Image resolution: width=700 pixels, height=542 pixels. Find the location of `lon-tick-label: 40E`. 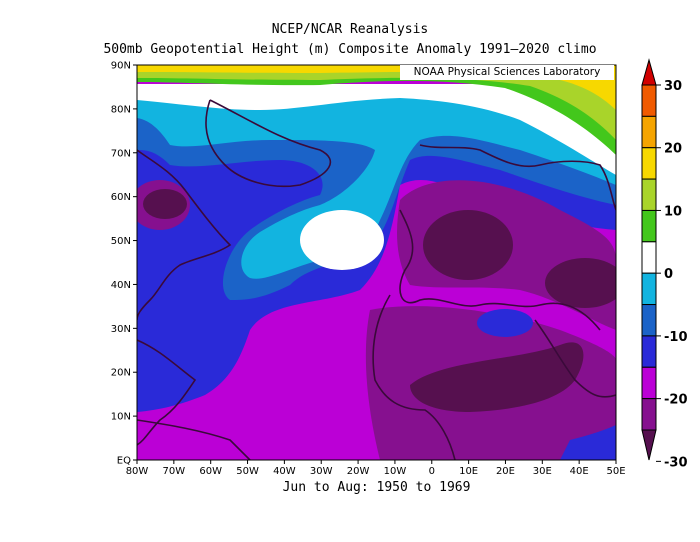

lon-tick-label: 40E is located at coordinates (579, 471).